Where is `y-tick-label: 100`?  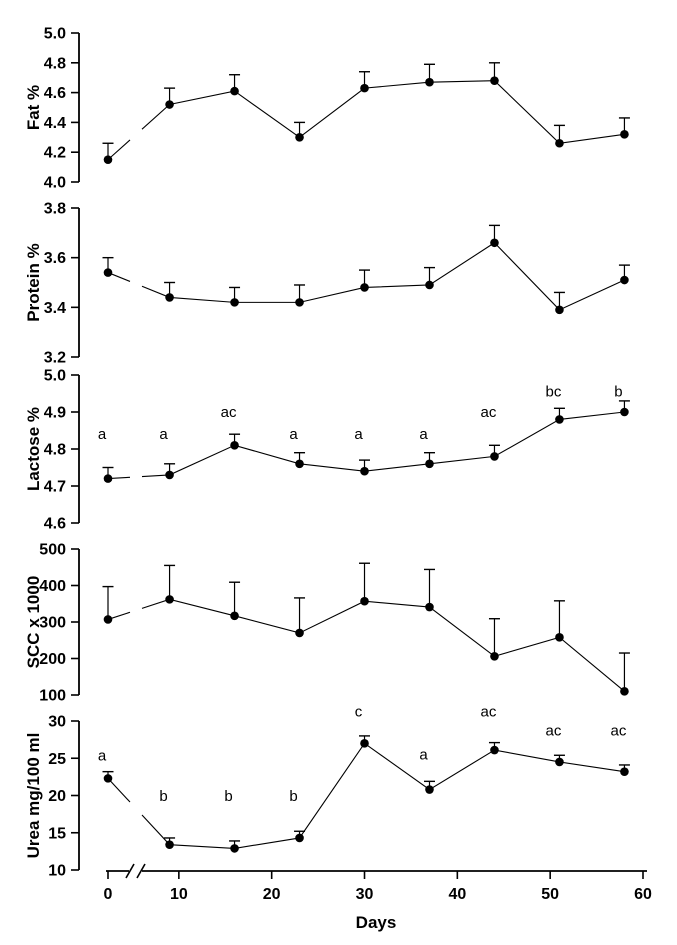
y-tick-label: 100 is located at coordinates (52, 696).